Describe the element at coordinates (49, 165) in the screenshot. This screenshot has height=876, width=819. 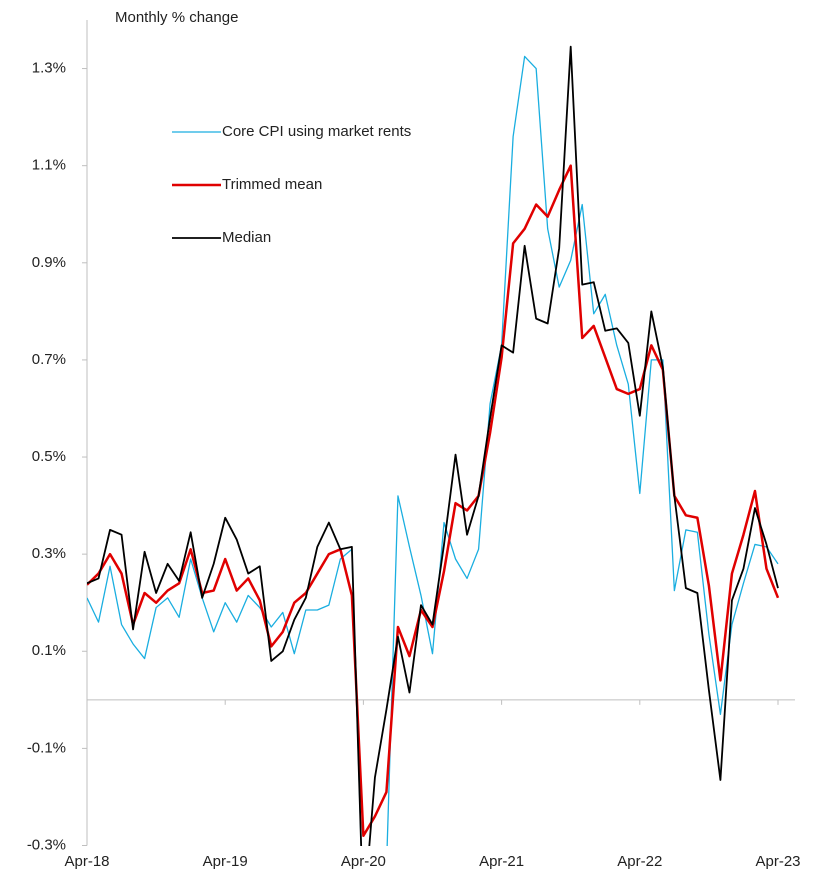
I see `y-tick-label: 1.1%` at that location.